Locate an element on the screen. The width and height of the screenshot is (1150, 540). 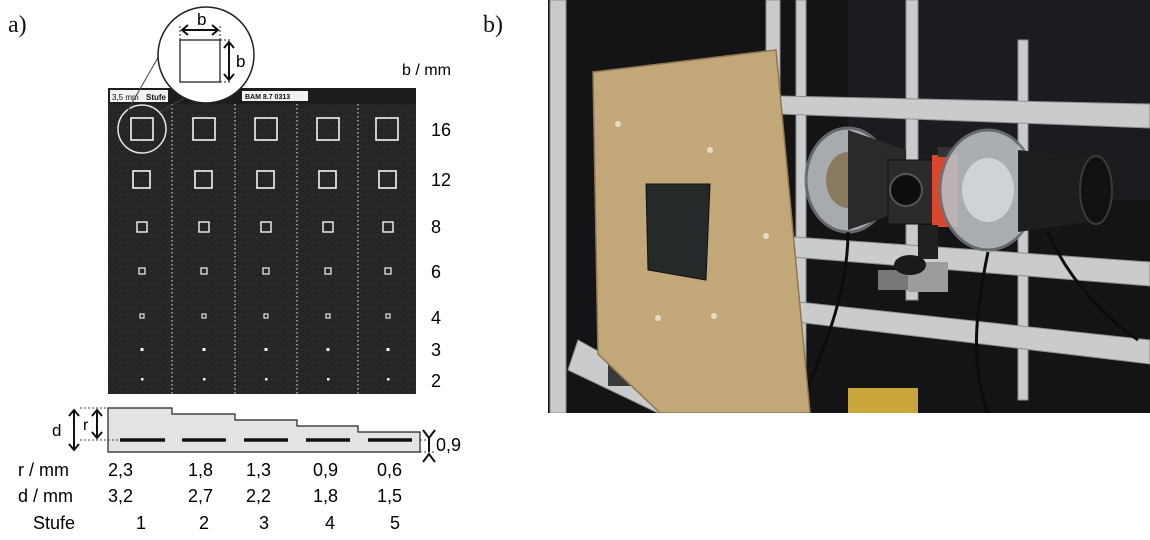
panel-a-label: a) is located at coordinates (17, 25).